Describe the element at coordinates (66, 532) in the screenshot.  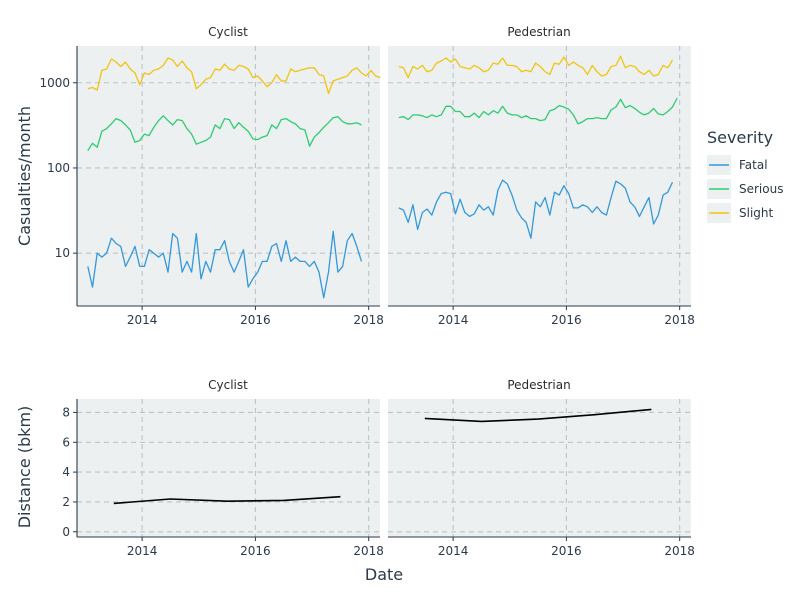
I see `y-tick-label-cyclist-distance-0: 0` at that location.